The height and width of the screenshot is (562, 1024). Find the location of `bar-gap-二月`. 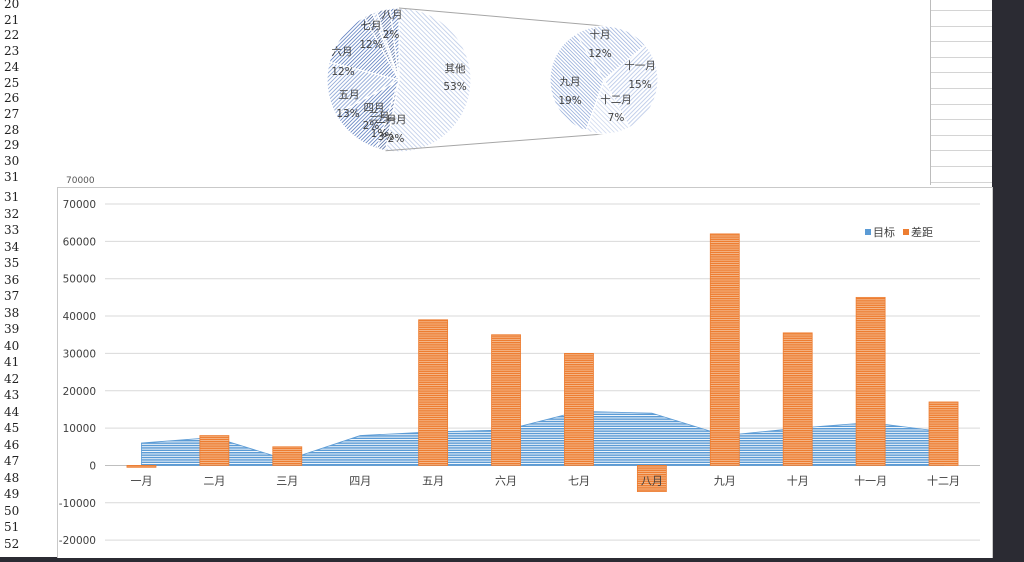

bar-gap-二月 is located at coordinates (214, 450).